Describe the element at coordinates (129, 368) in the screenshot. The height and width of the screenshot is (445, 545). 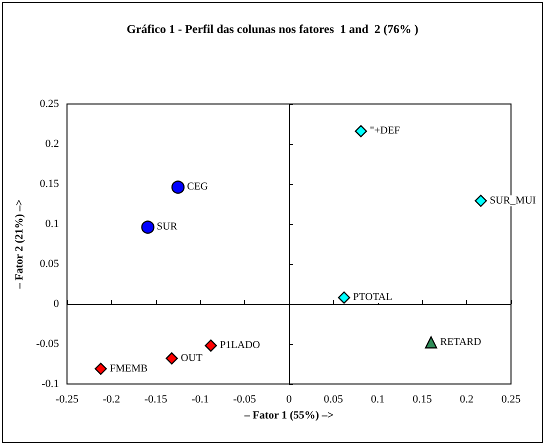
I see `annotation: FMEMB` at that location.